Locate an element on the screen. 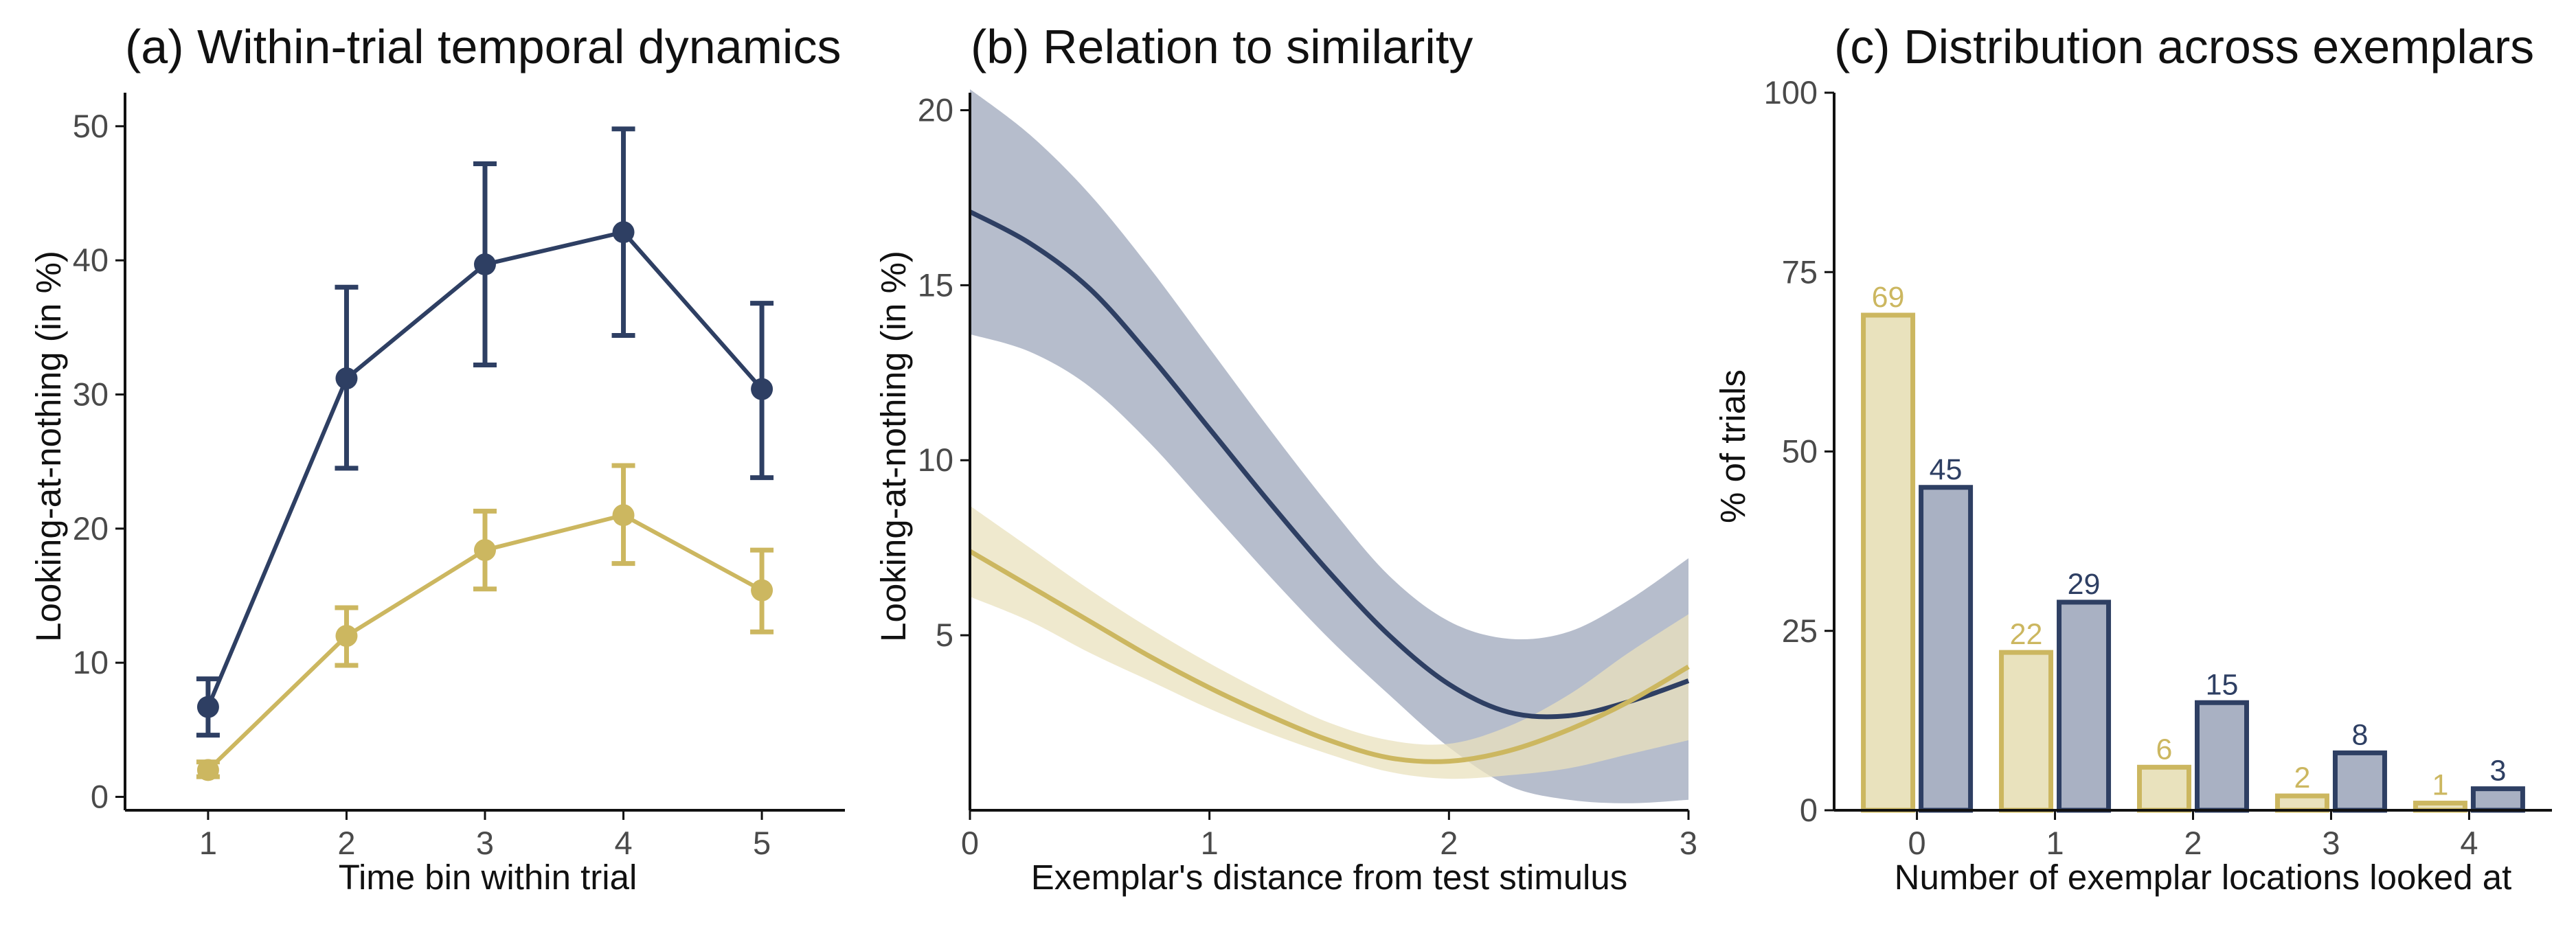 Image resolution: width=2576 pixels, height=927 pixels. panel-c-y-tick-label: 50 is located at coordinates (1800, 451).